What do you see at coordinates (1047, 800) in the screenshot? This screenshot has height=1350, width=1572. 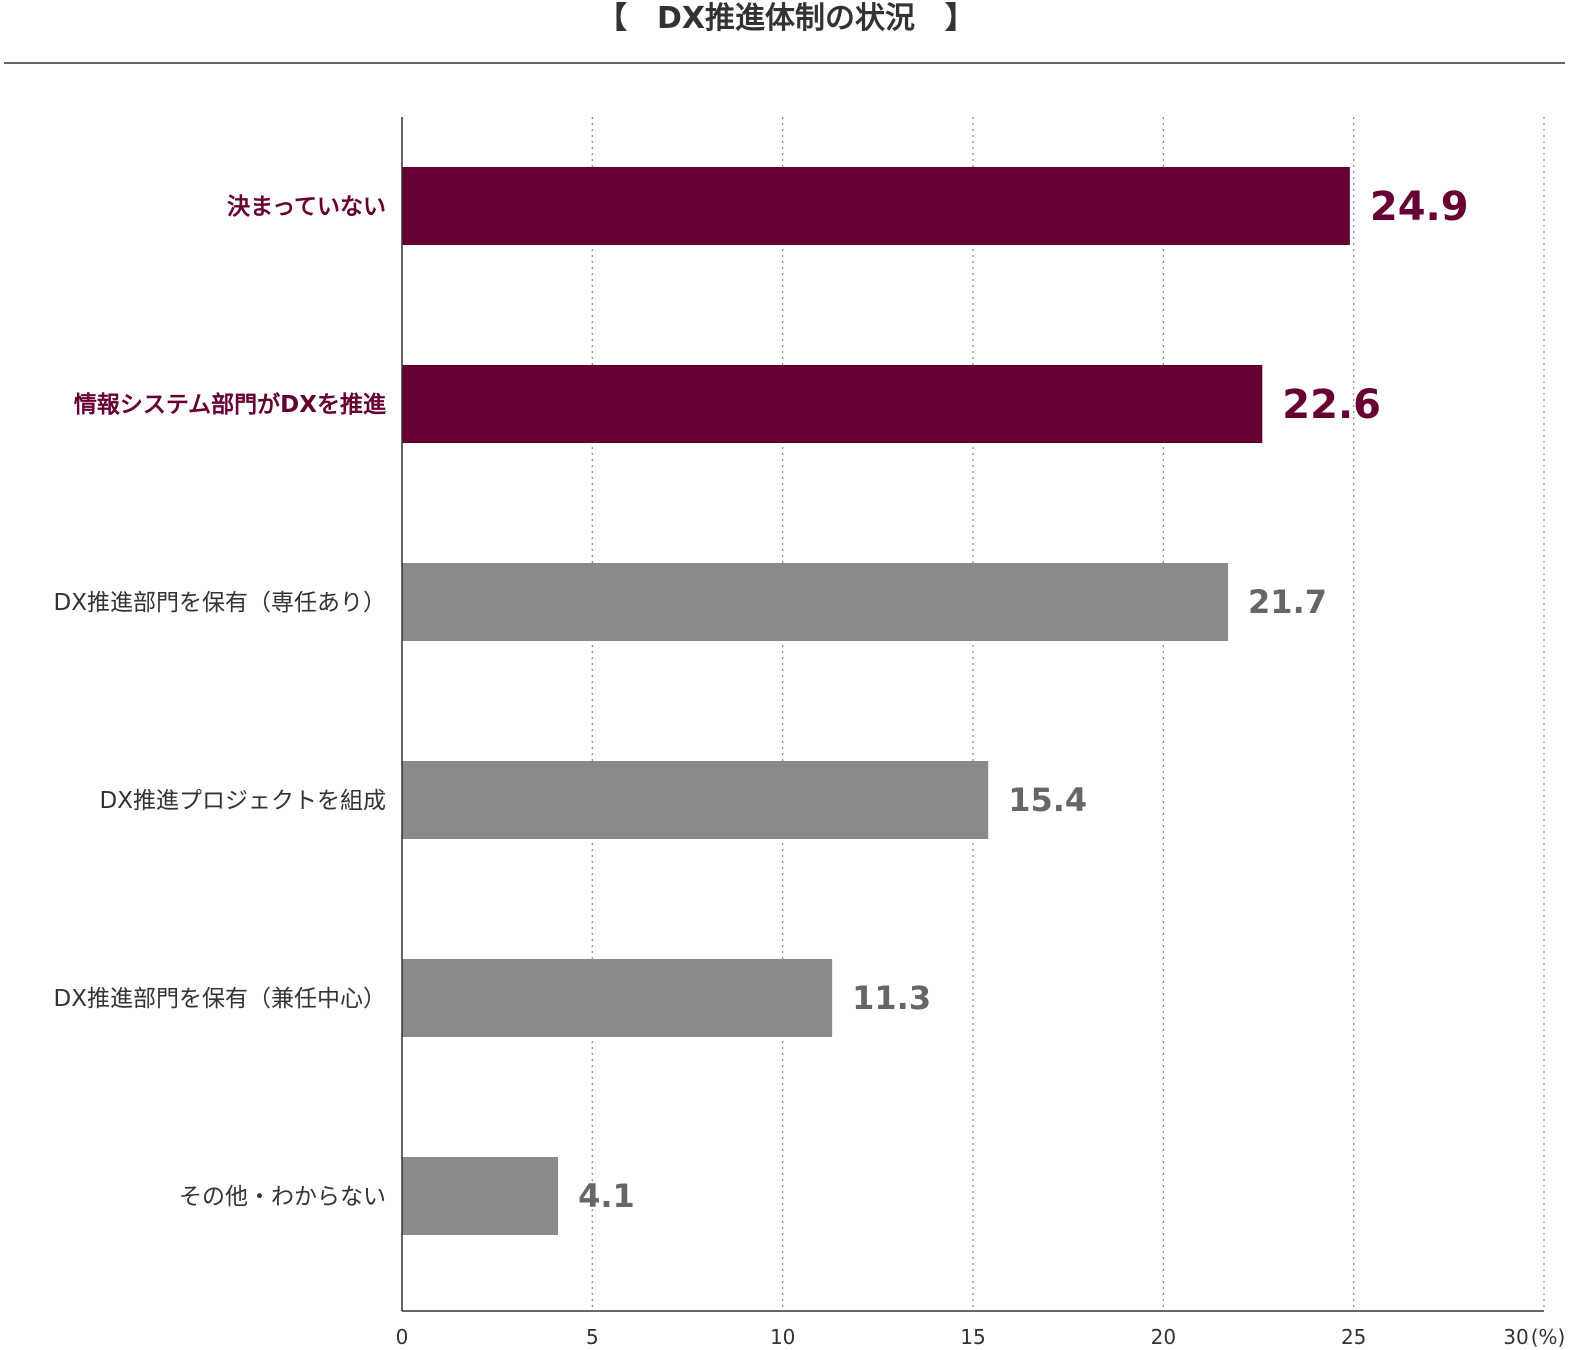 I see `value-label: 15.4` at bounding box center [1047, 800].